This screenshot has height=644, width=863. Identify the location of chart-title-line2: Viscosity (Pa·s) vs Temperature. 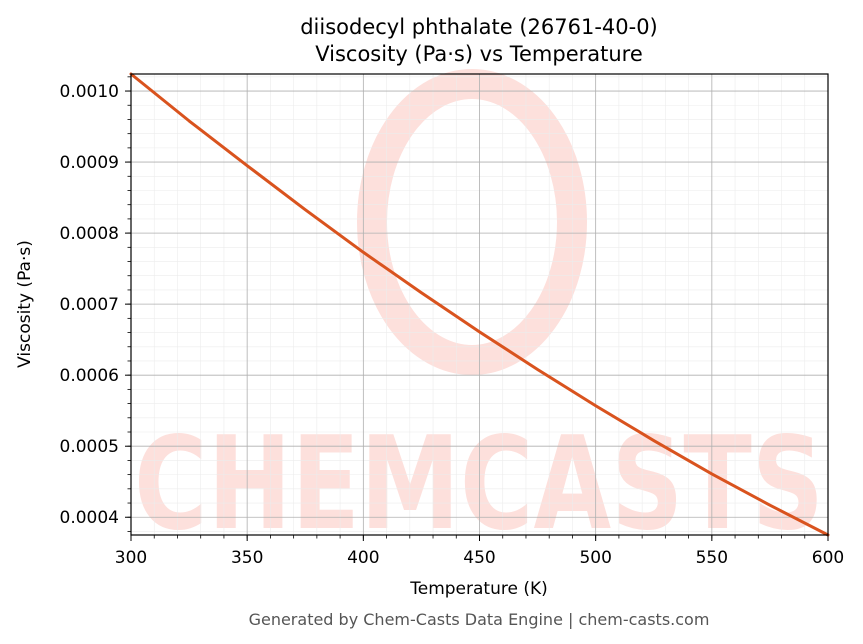
(479, 54).